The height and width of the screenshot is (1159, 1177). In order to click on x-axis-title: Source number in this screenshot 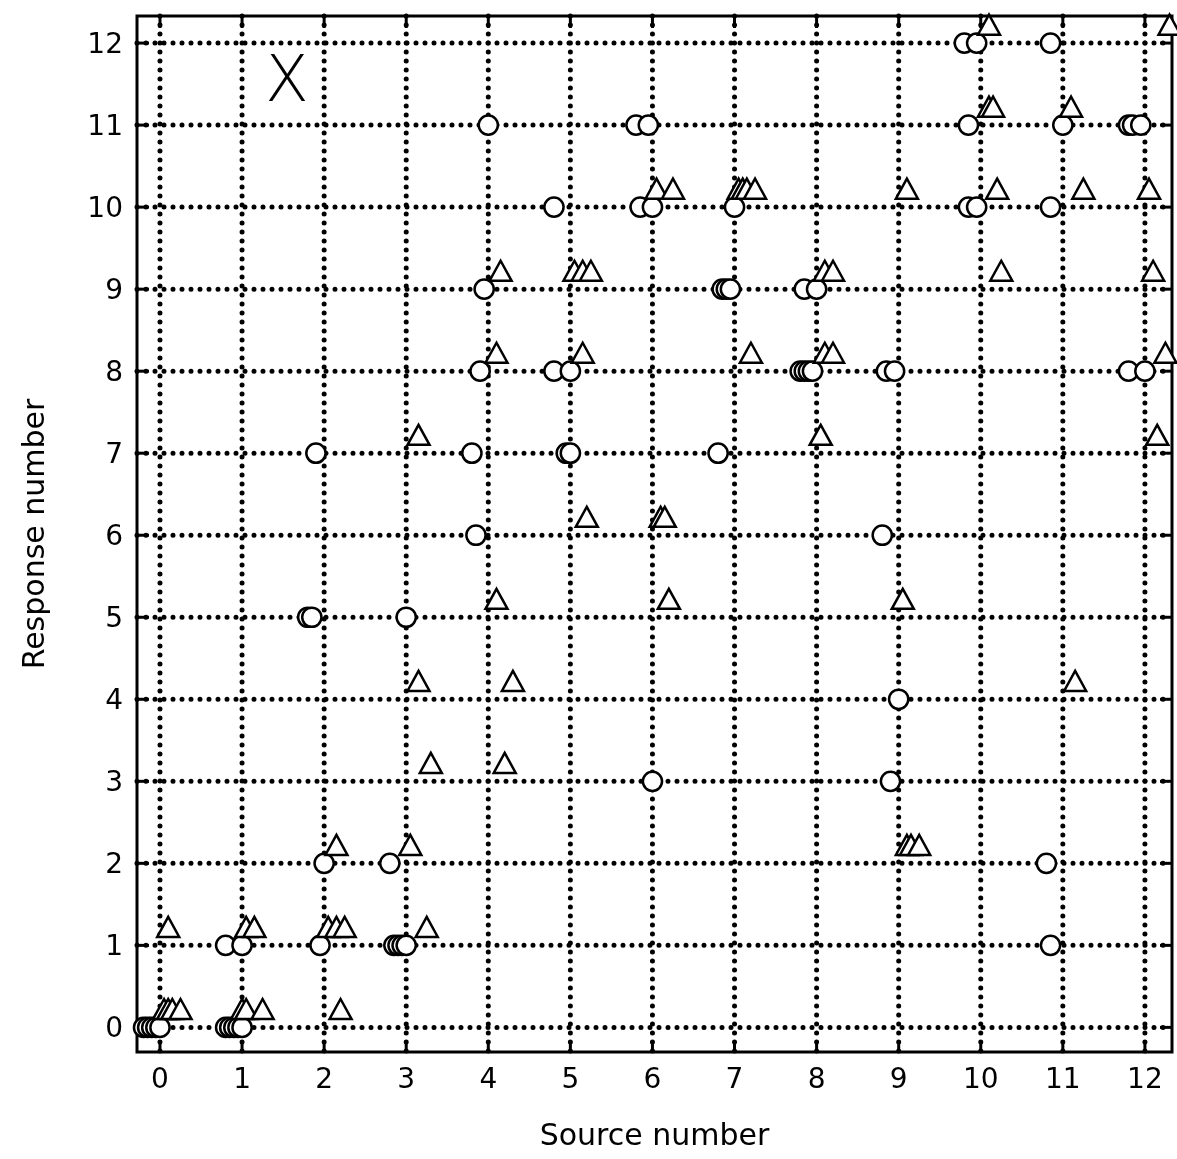, I will do `click(654, 1134)`.